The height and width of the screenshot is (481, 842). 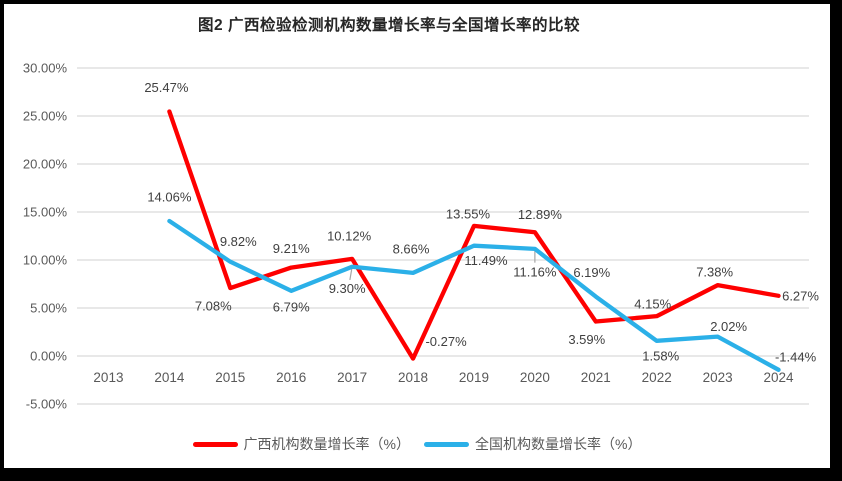 I want to click on chart-legend: 广西机构数量增长率（%） 全国机构数量增长率（%）, so click(x=417, y=444).